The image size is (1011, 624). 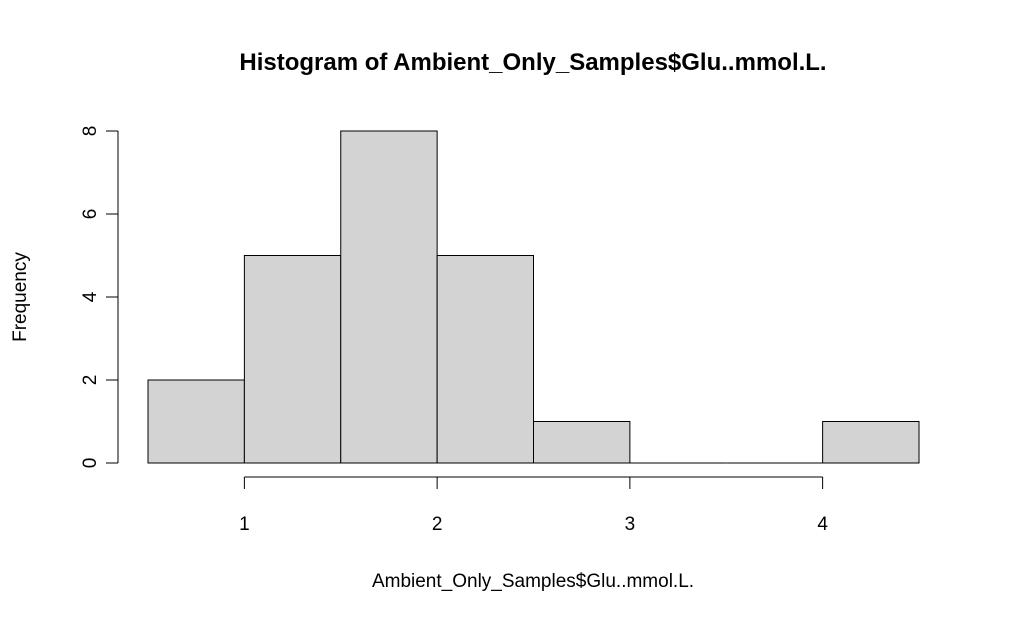 What do you see at coordinates (90, 463) in the screenshot?
I see `y-tick-label: 0` at bounding box center [90, 463].